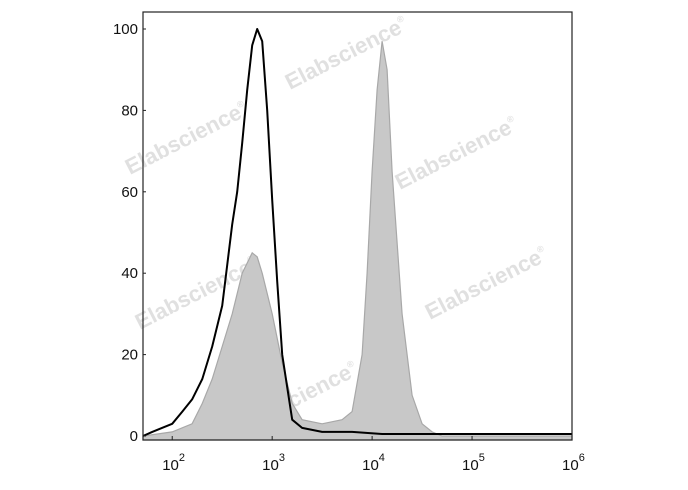  What do you see at coordinates (134, 436) in the screenshot?
I see `y-tick-label: 0` at bounding box center [134, 436].